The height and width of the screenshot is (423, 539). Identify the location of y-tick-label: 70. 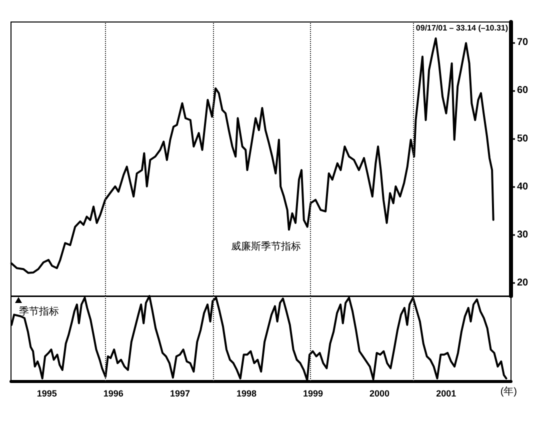
(523, 42).